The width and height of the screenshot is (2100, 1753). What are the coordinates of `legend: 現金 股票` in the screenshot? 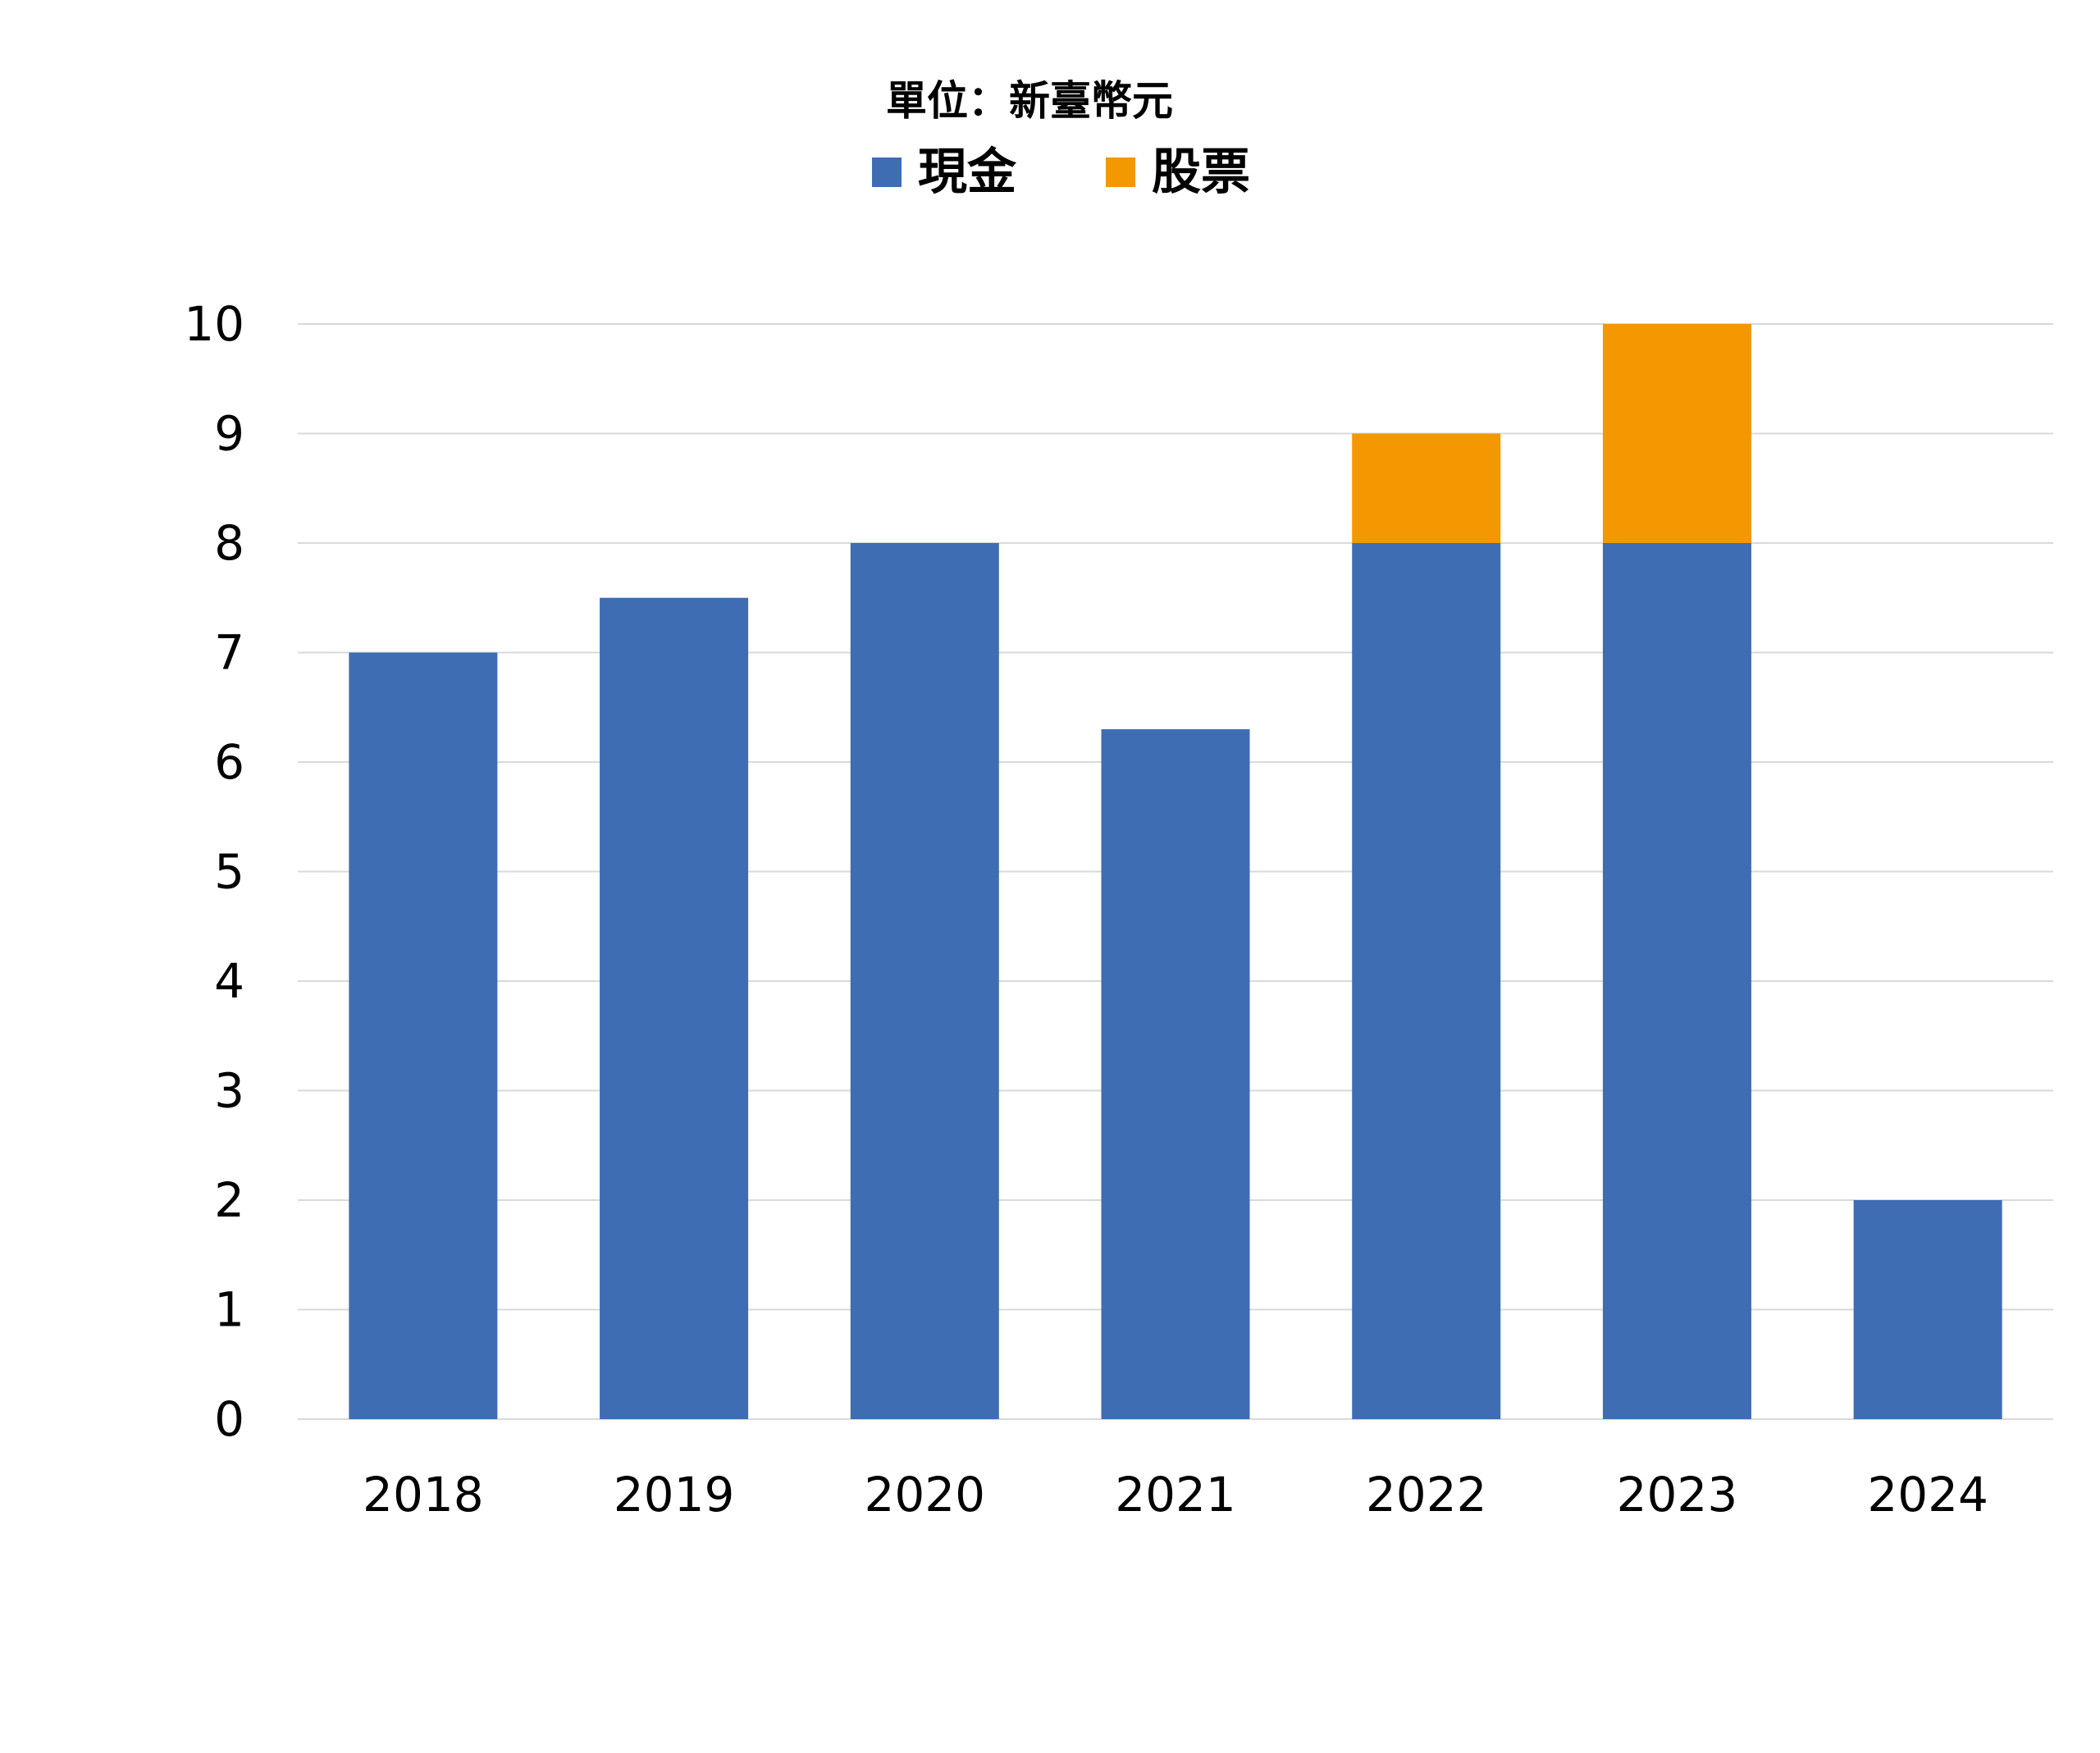 It's located at (1061, 172).